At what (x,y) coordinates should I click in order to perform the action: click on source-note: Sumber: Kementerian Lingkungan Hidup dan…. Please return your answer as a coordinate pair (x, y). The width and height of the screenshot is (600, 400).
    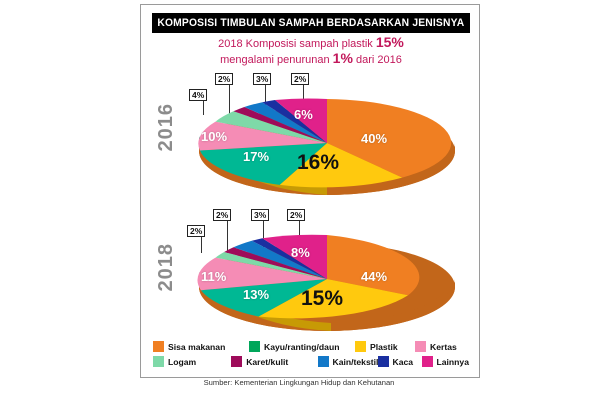
    Looking at the image, I should click on (300, 382).